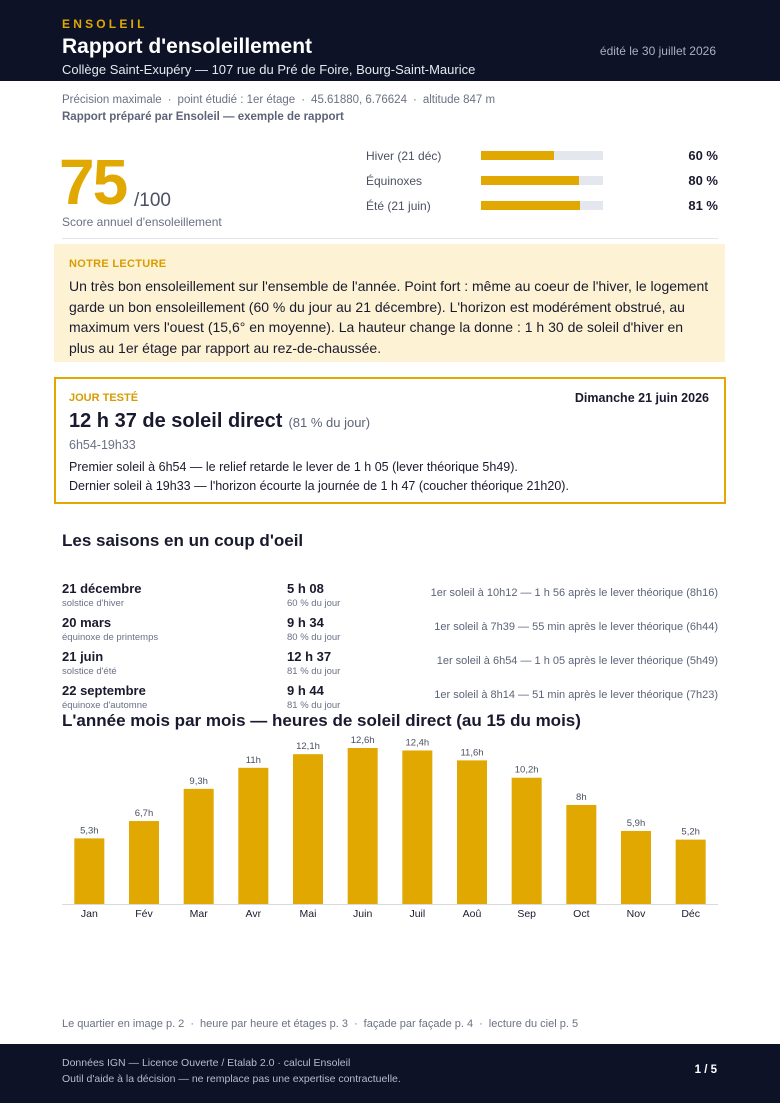  I want to click on season-date: 22 septembre, so click(104, 690).